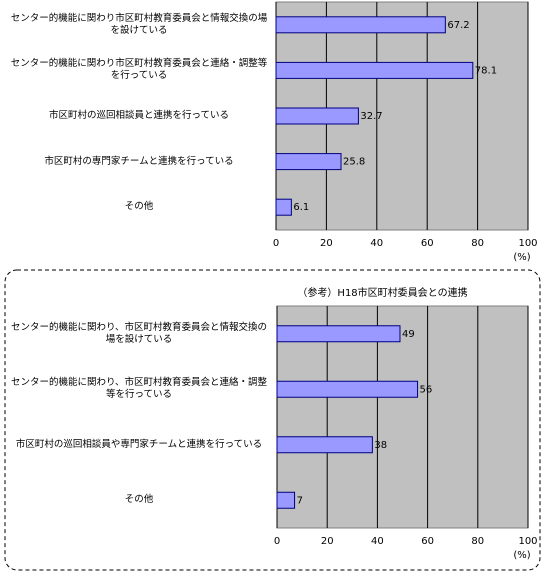 The image size is (545, 576). I want to click on category-label: 市区町村の巡回相談員や専門家チームと連携を行っている, so click(139, 444).